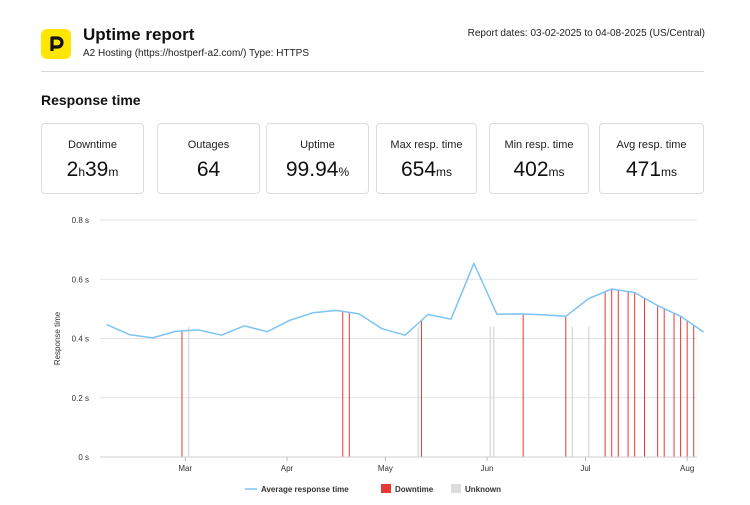  I want to click on downtime-minutes: 39, so click(97, 169).